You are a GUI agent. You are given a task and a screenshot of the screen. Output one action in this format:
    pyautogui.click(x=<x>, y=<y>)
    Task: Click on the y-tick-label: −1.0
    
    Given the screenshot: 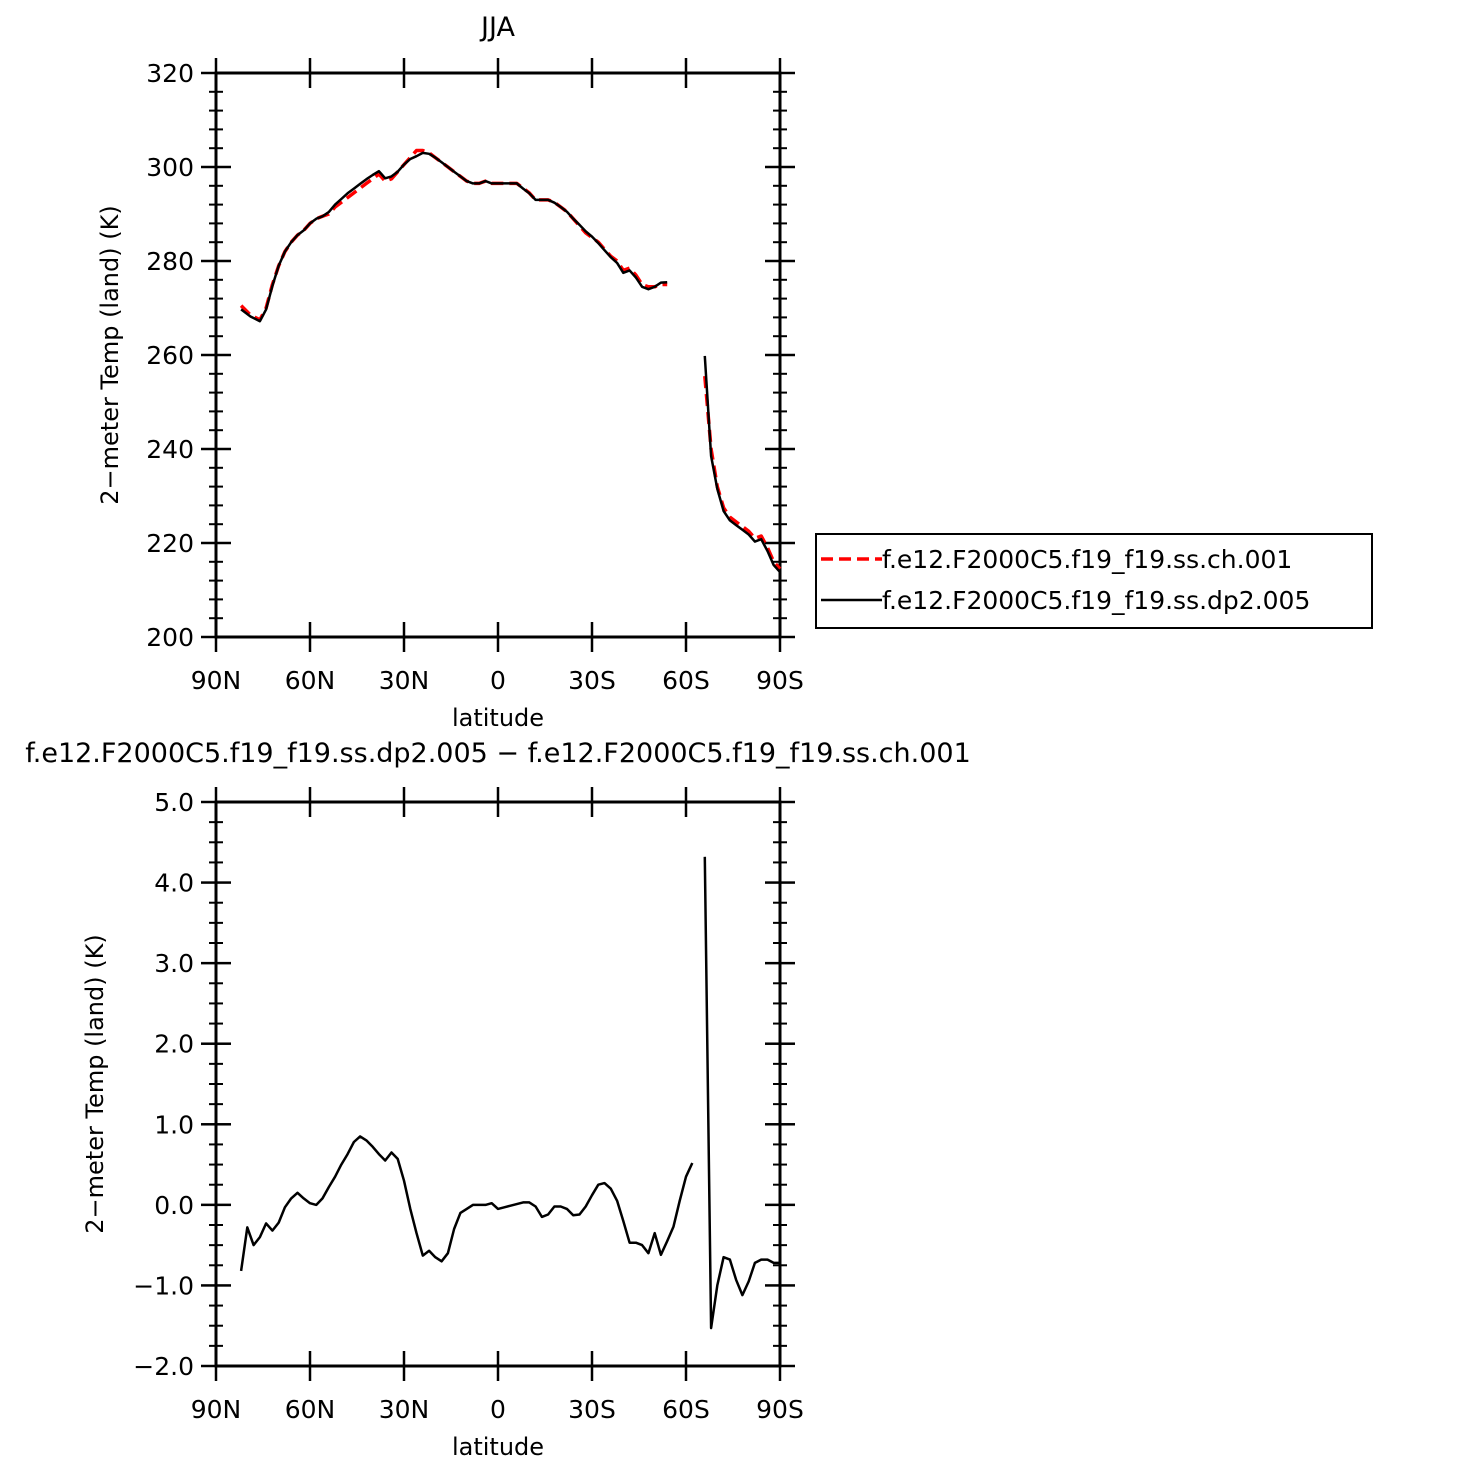 What is the action you would take?
    pyautogui.click(x=163, y=1285)
    